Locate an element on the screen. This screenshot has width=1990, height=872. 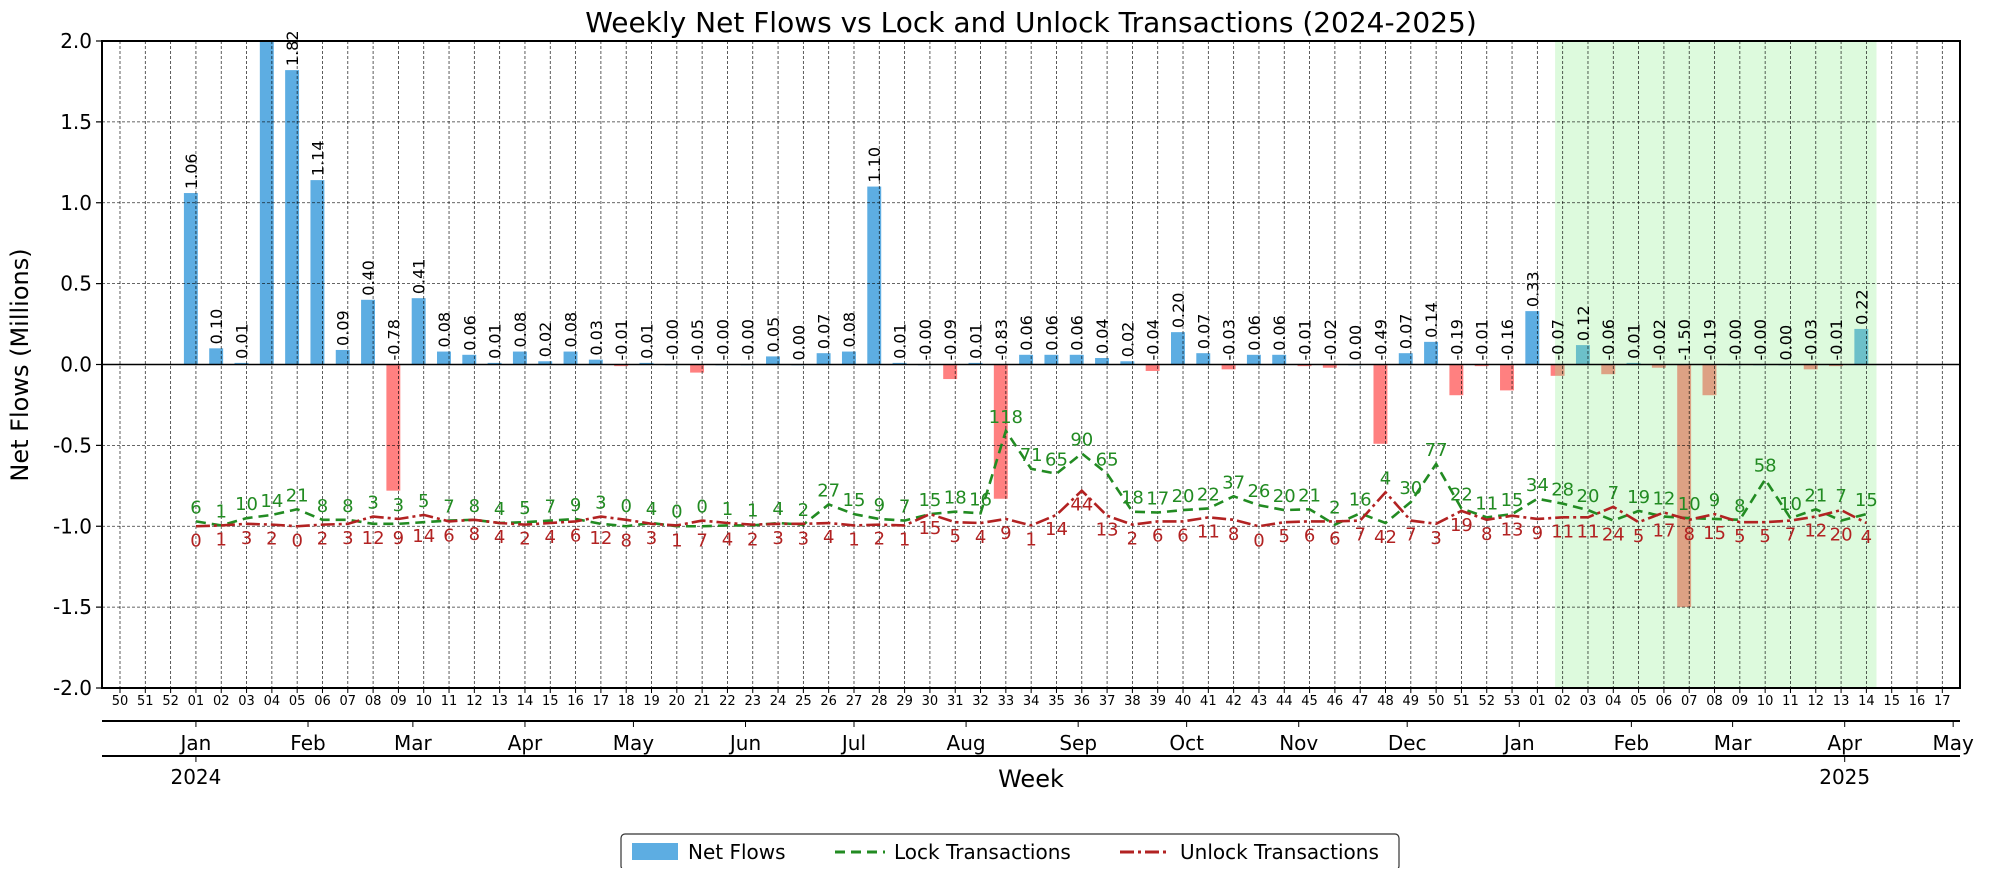
week-tick-label: 34 is located at coordinates (1031, 701).